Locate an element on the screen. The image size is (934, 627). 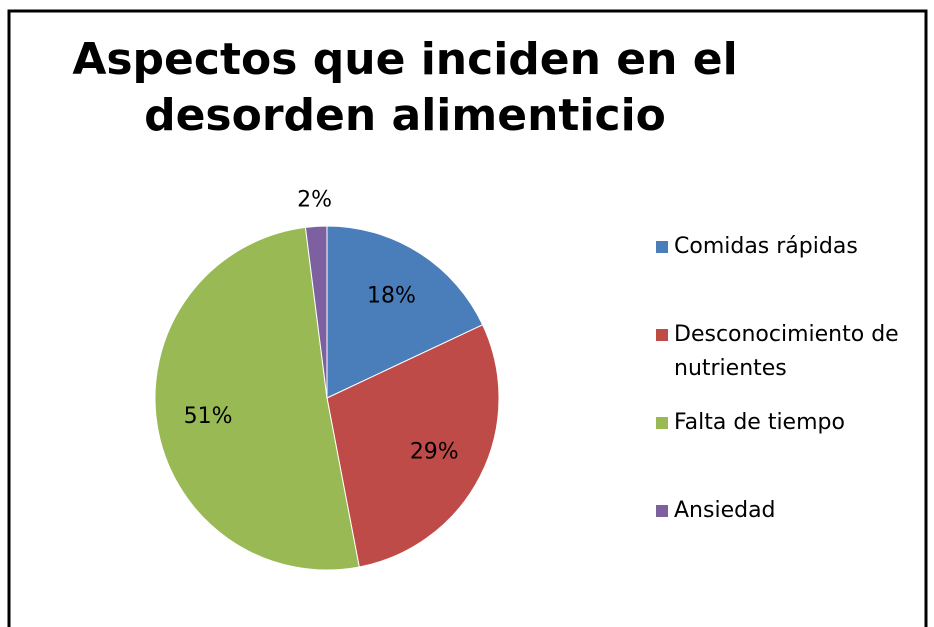
legend-item: Comidas rápidas is located at coordinates (787, 274).